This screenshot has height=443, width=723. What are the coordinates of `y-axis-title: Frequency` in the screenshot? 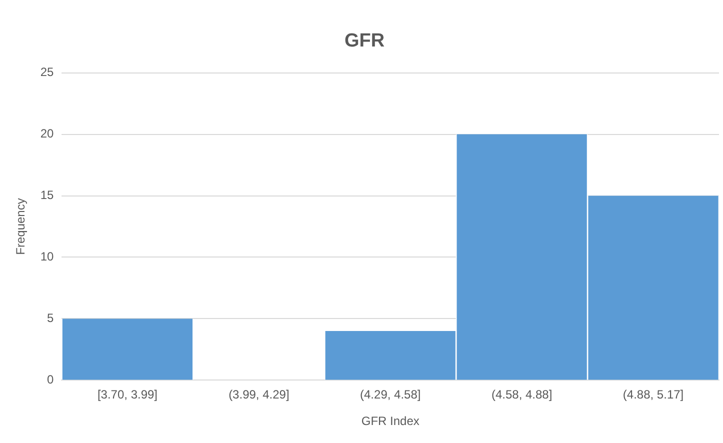 It's located at (21, 226).